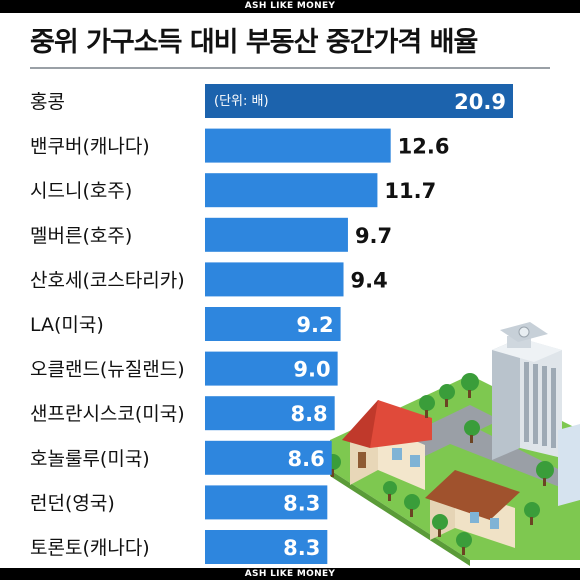 The image size is (580, 580). What do you see at coordinates (107, 370) in the screenshot?
I see `category-label: 오클랜드(뉴질랜드)` at bounding box center [107, 370].